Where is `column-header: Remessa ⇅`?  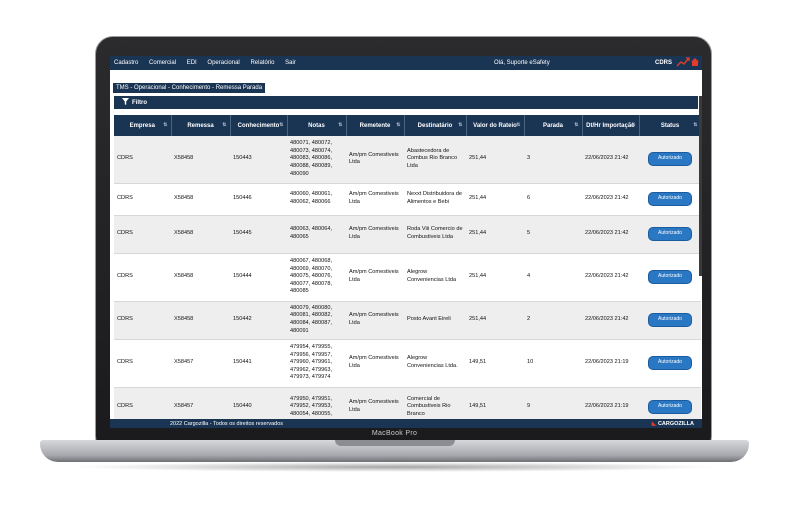
column-header: Remessa ⇅ is located at coordinates (201, 125).